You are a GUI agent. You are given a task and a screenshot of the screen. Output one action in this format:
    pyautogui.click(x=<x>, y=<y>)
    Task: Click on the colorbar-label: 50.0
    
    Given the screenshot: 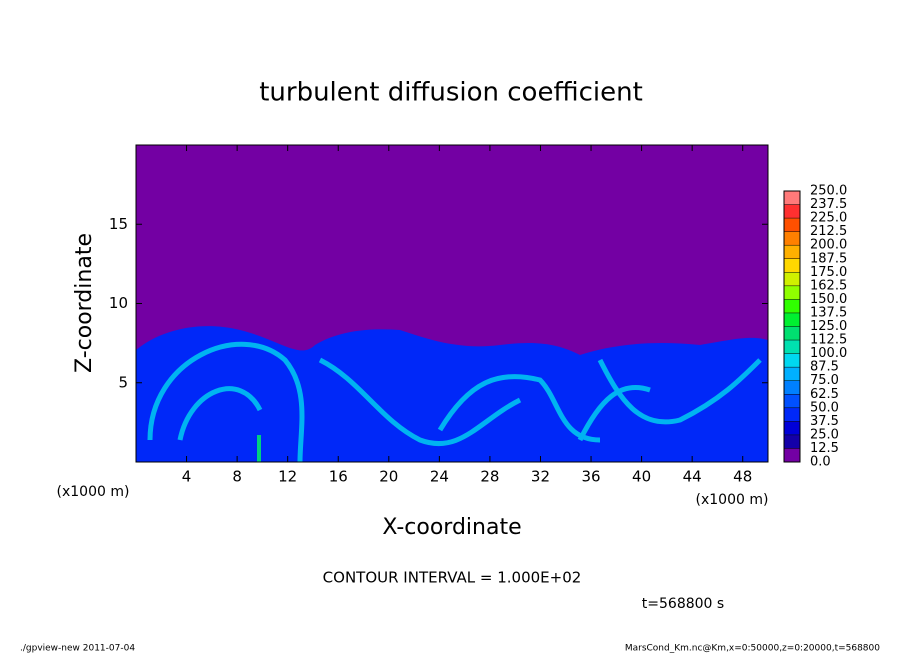 What is the action you would take?
    pyautogui.click(x=824, y=407)
    